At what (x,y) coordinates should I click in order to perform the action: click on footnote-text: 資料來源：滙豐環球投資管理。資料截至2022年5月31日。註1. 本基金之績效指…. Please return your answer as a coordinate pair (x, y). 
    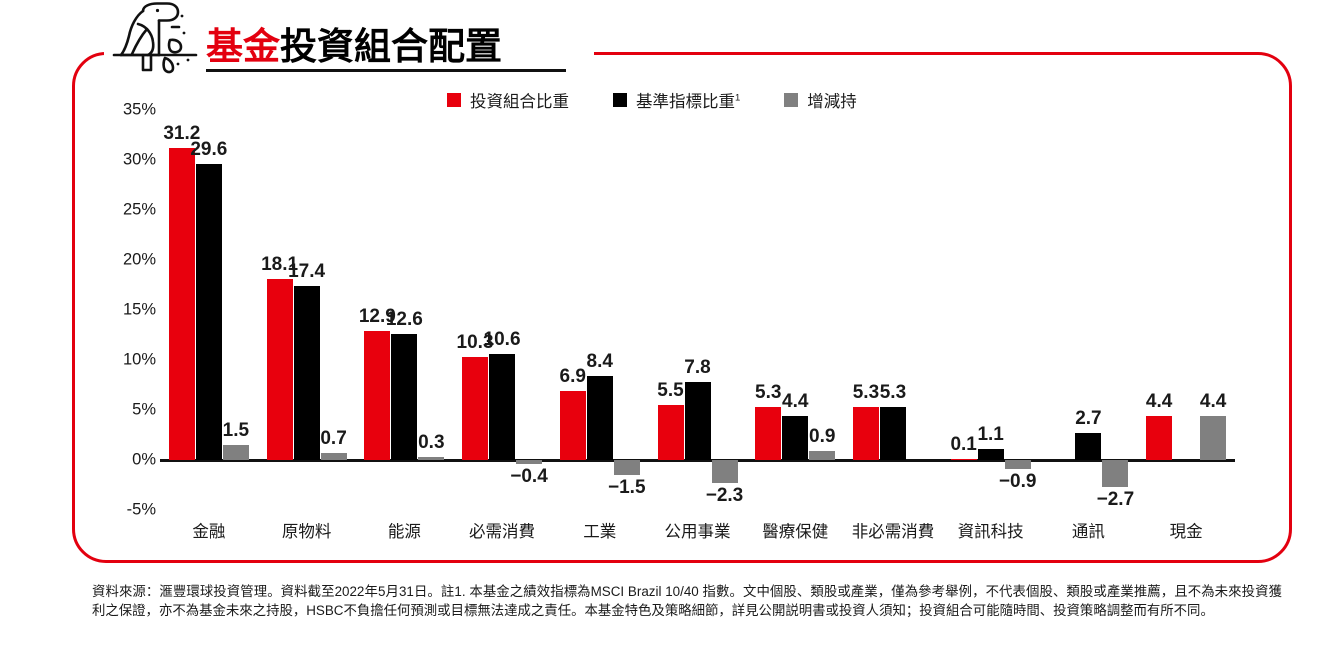
    Looking at the image, I should click on (687, 601).